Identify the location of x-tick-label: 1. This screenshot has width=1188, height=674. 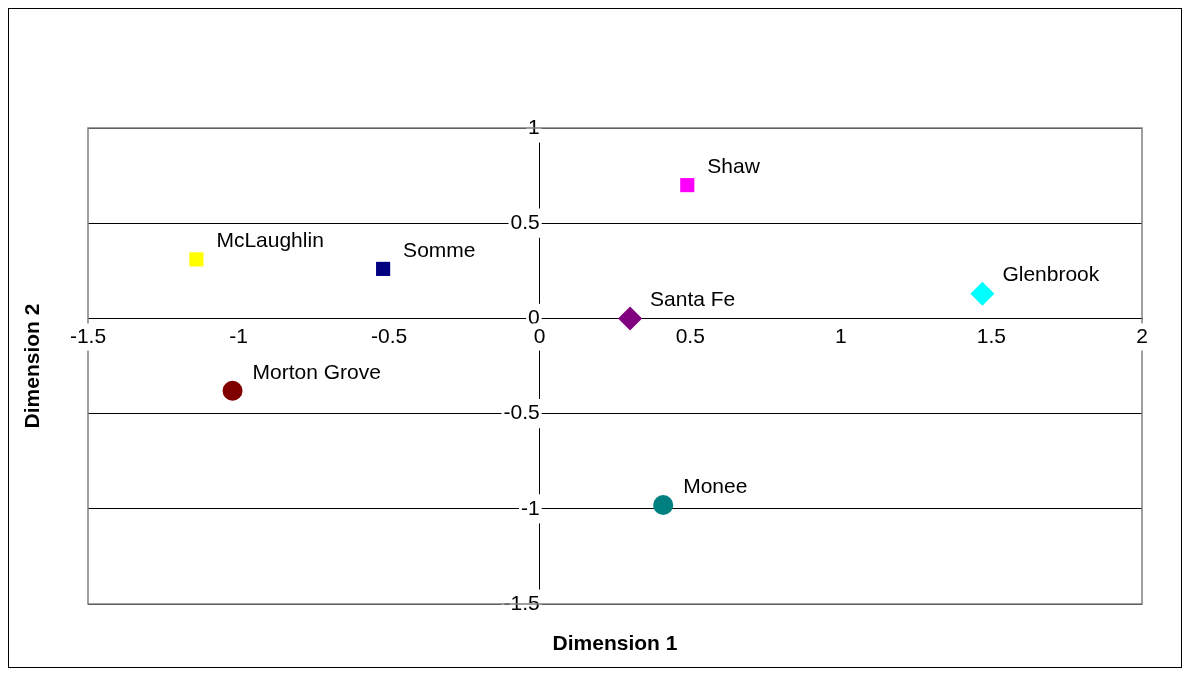
(841, 335).